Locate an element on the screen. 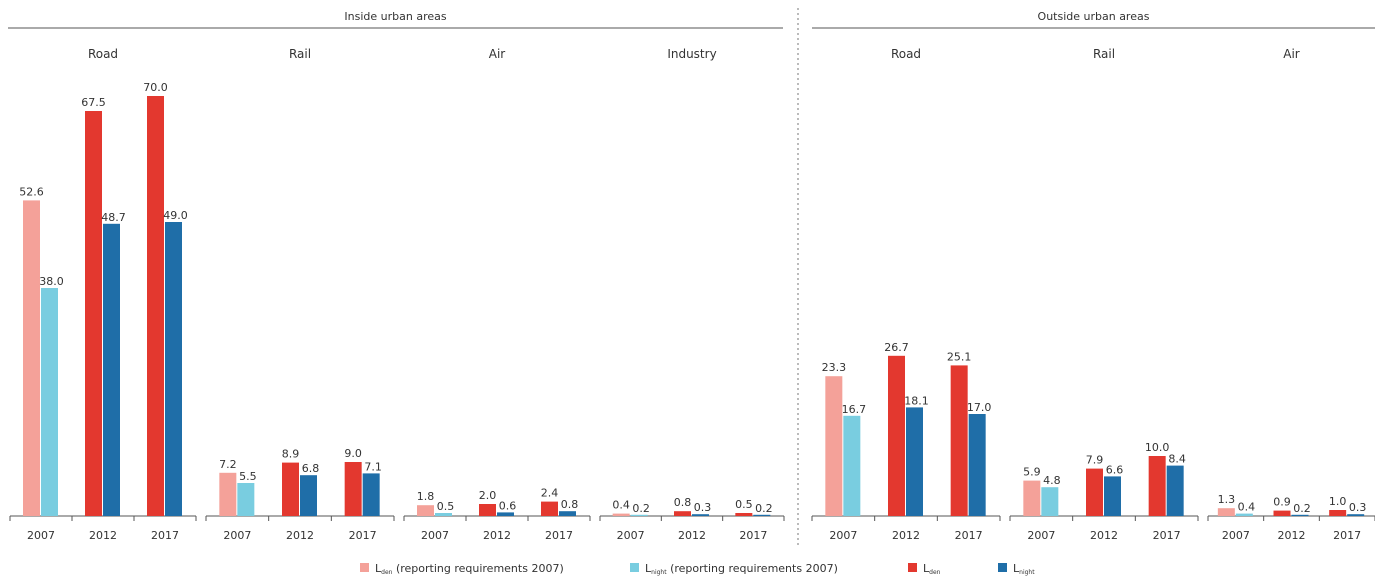 Image resolution: width=1375 pixels, height=577 pixels. value-label-lden: 25.1 is located at coordinates (959, 356).